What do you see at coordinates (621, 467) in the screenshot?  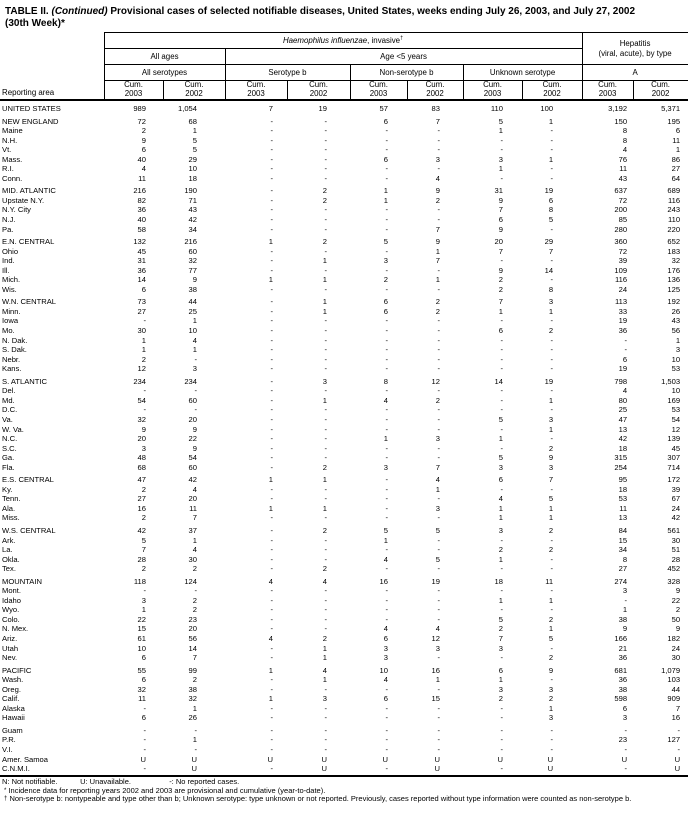 I see `value-cell: 254` at bounding box center [621, 467].